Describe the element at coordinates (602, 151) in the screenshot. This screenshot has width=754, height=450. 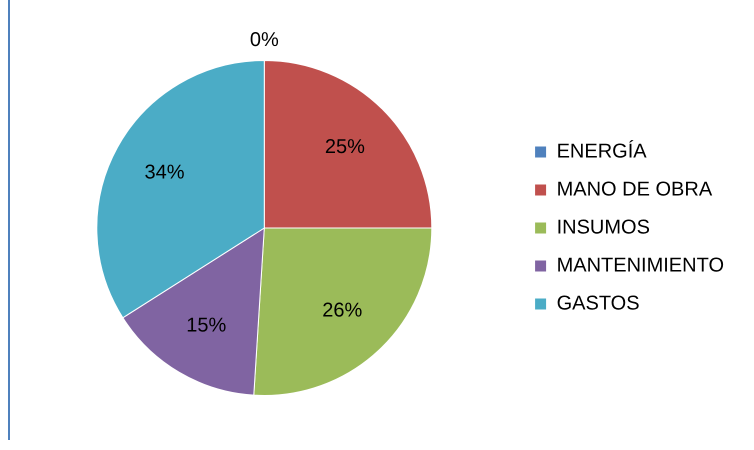
I see `legend-label: ENERGÍA` at that location.